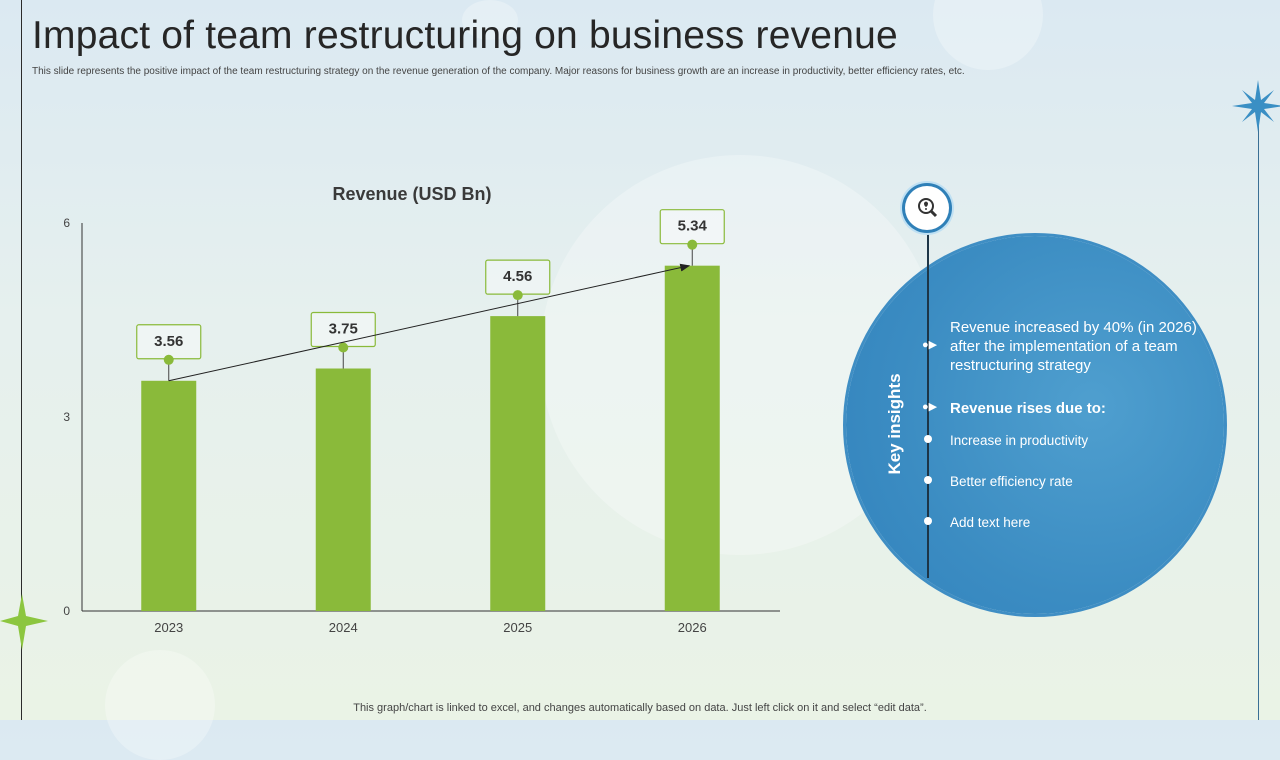 The image size is (1280, 760). I want to click on insight-item: Increase in productivity, so click(1019, 440).